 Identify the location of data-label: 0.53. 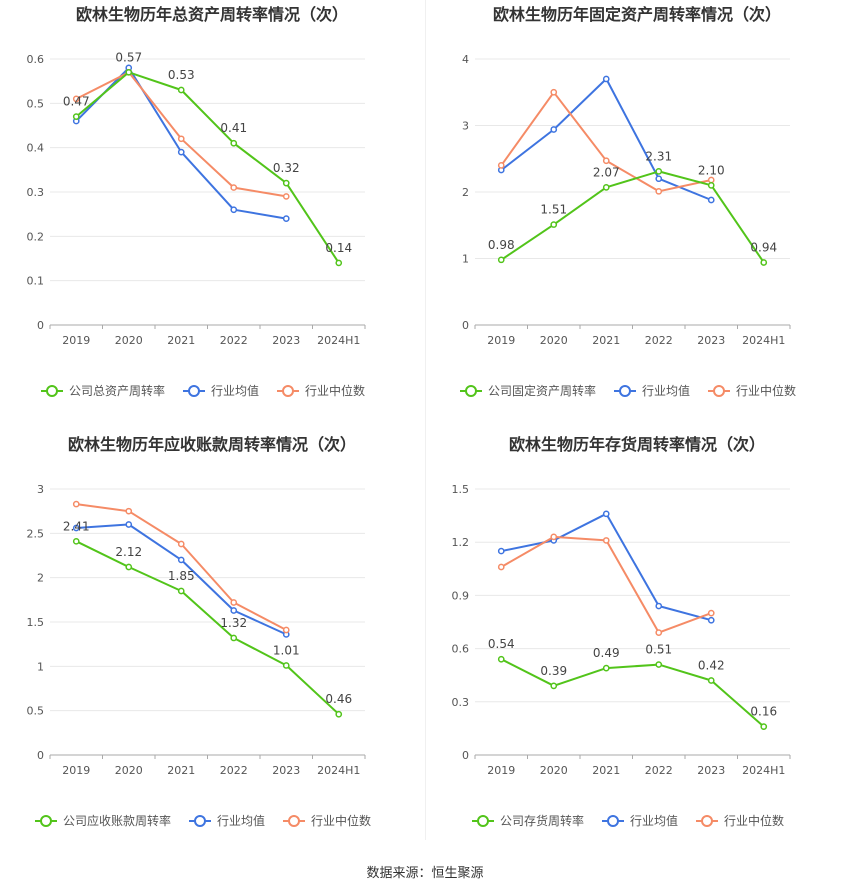
(181, 75).